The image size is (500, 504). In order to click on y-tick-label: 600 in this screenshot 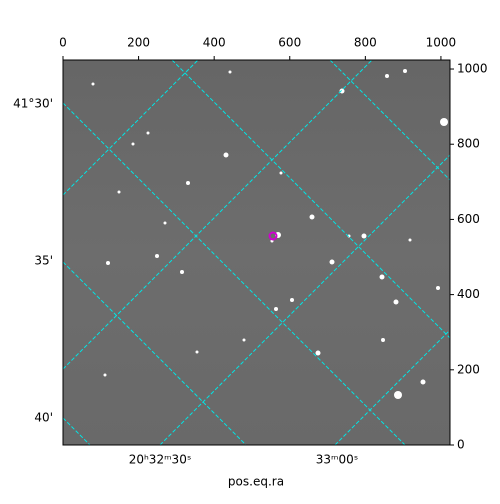, I will do `click(468, 219)`.